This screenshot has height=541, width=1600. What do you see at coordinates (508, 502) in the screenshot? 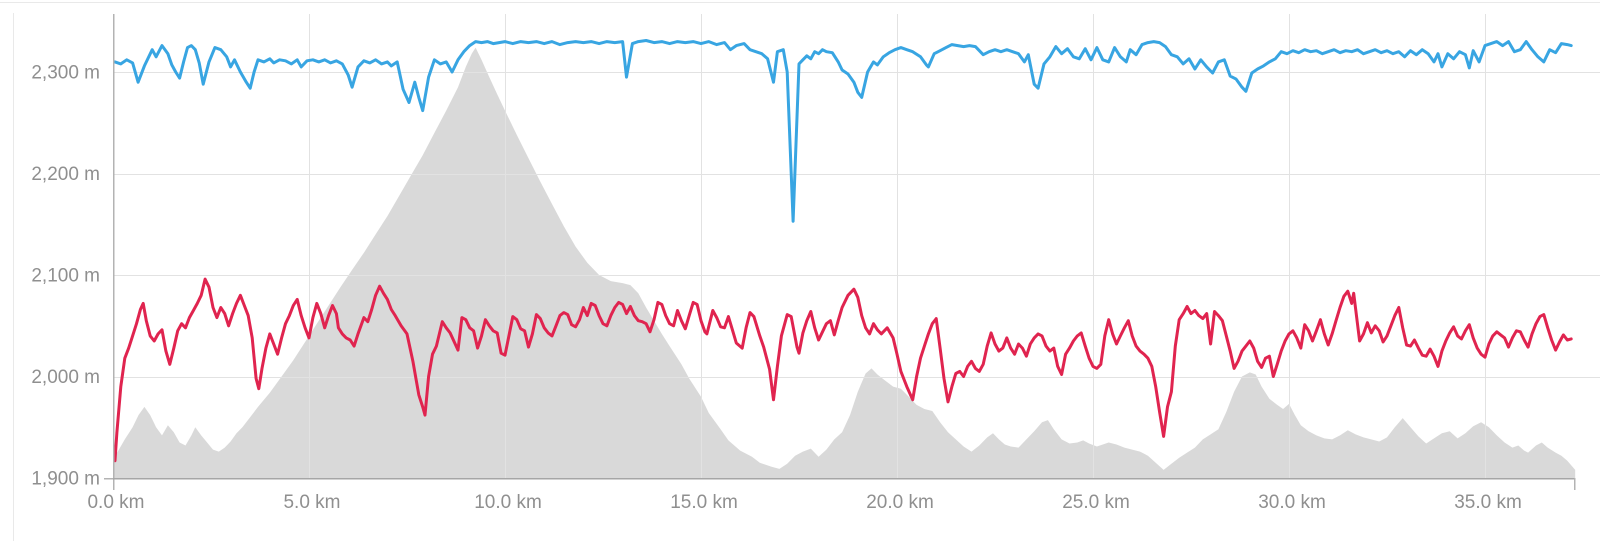
I see `x-tick-label: 10.0 km` at bounding box center [508, 502].